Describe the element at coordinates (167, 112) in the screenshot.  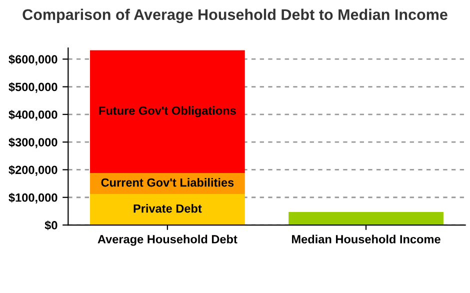
I see `series-label: Future Gov't Obligations` at that location.